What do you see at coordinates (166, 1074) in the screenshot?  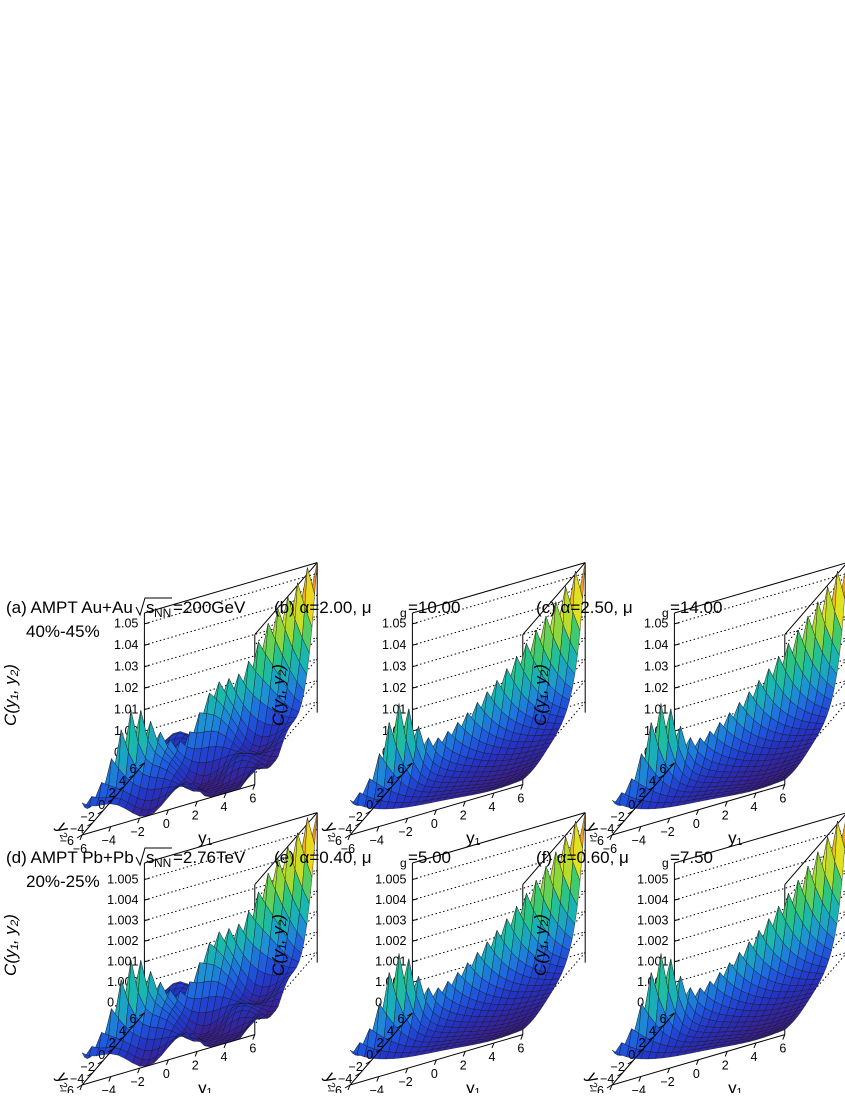 I see `x-tick-label: 0` at bounding box center [166, 1074].